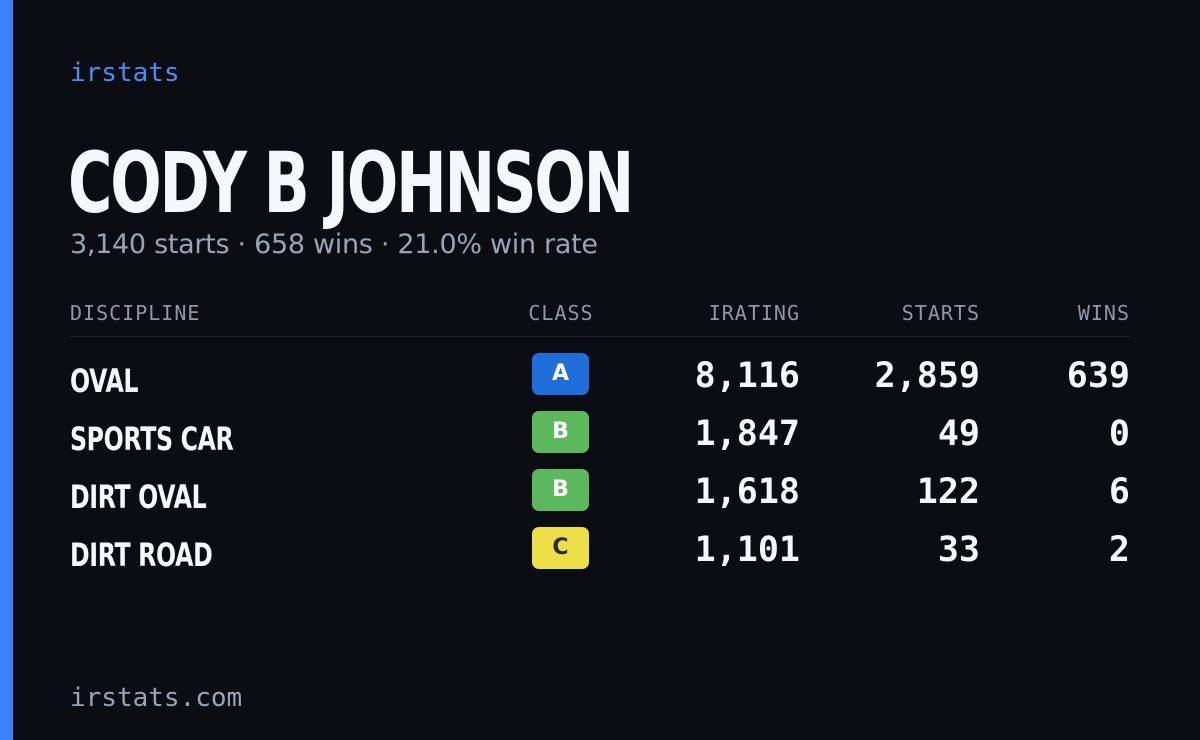  What do you see at coordinates (135, 313) in the screenshot?
I see `header-discipline: DISCIPLINE` at bounding box center [135, 313].